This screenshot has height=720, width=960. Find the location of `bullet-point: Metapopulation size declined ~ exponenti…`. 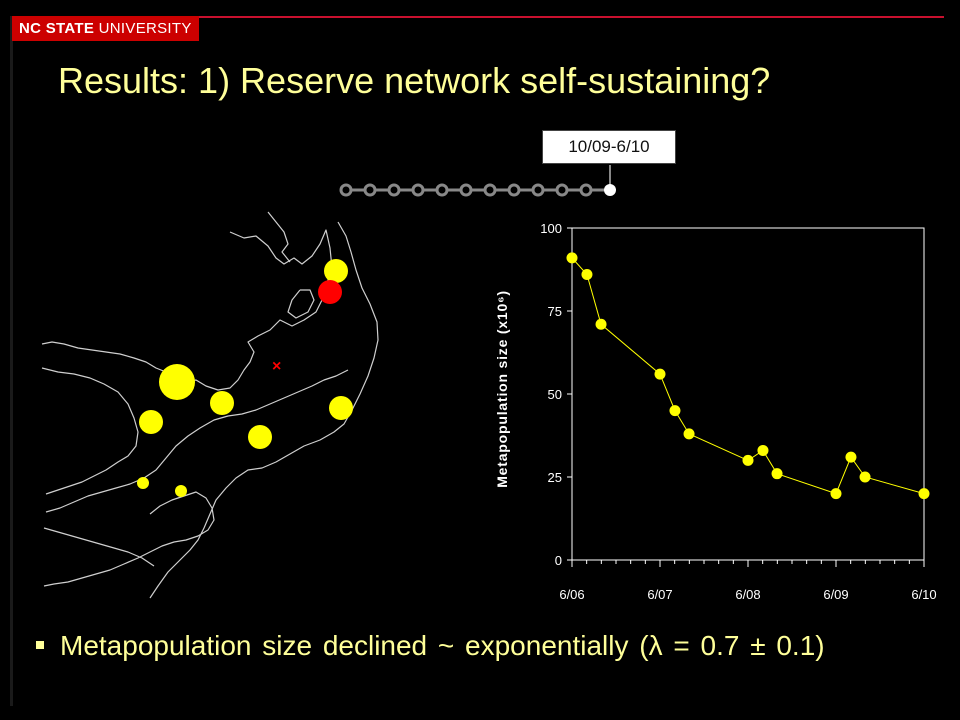

bullet-point: Metapopulation size declined ~ exponenti… is located at coordinates (430, 646).